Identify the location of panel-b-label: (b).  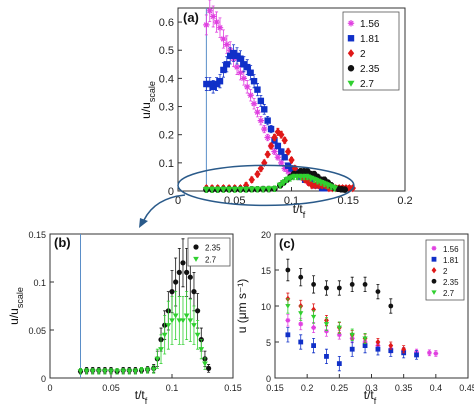
(62, 242).